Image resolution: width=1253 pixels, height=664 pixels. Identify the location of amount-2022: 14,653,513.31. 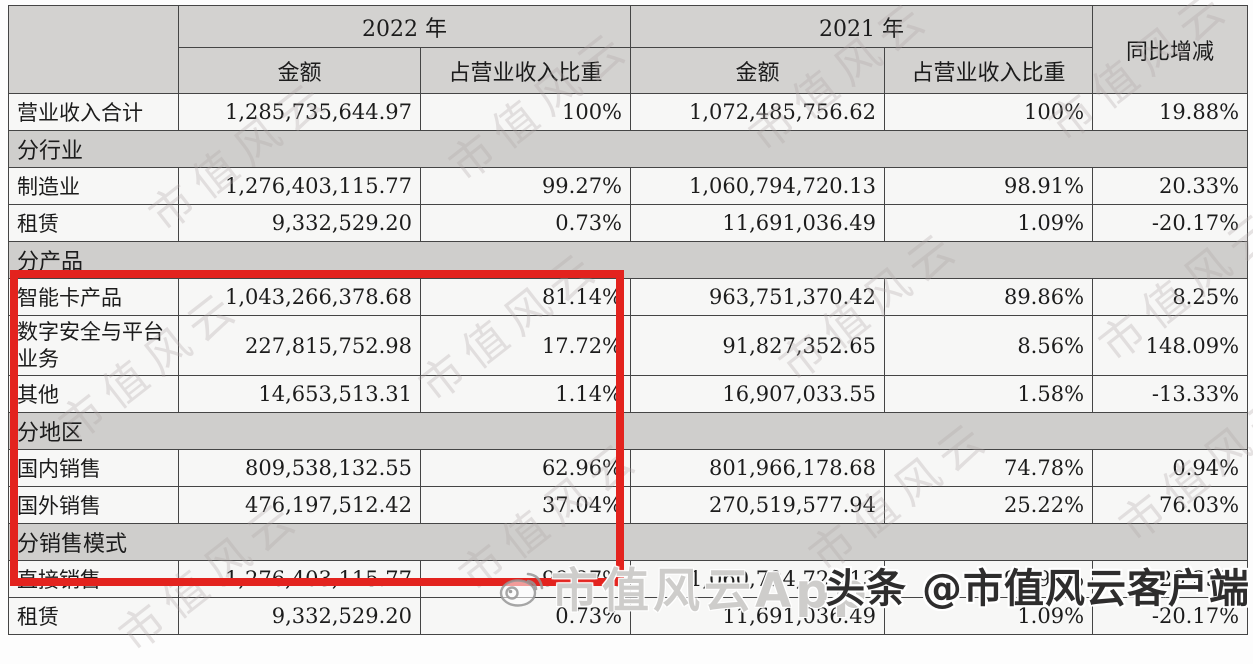
(299, 394).